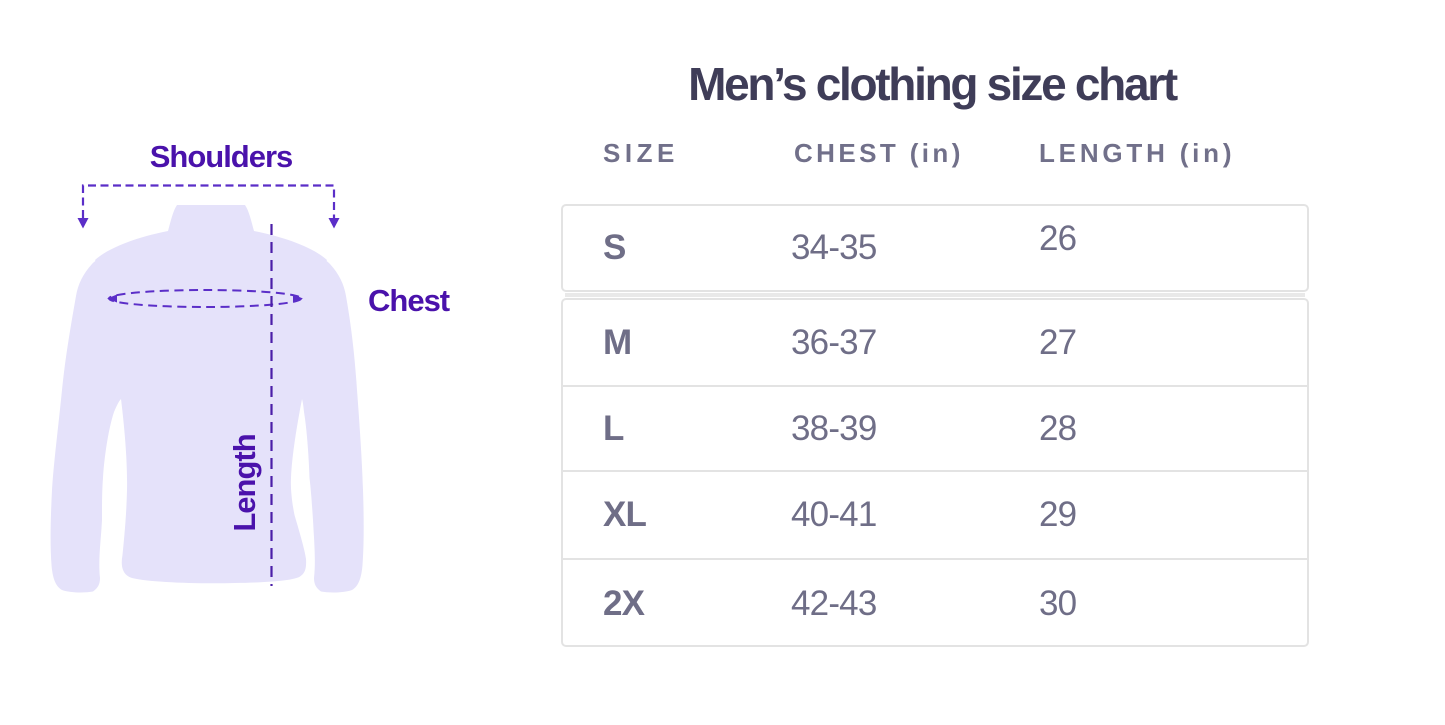  I want to click on svg-text: Length, so click(244, 482).